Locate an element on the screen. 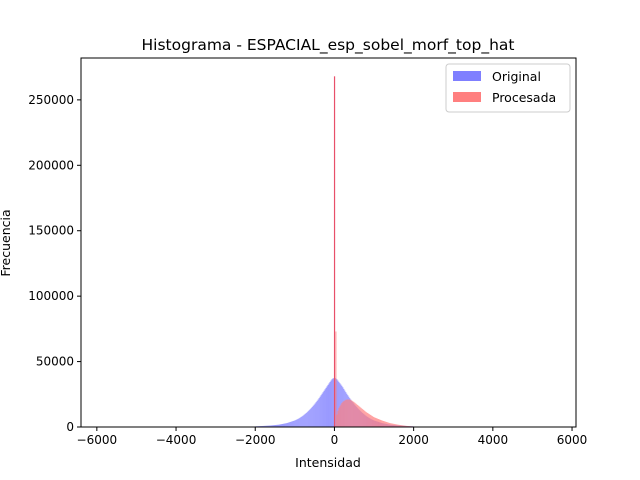  y-tick-label: 150000 is located at coordinates (51, 231).